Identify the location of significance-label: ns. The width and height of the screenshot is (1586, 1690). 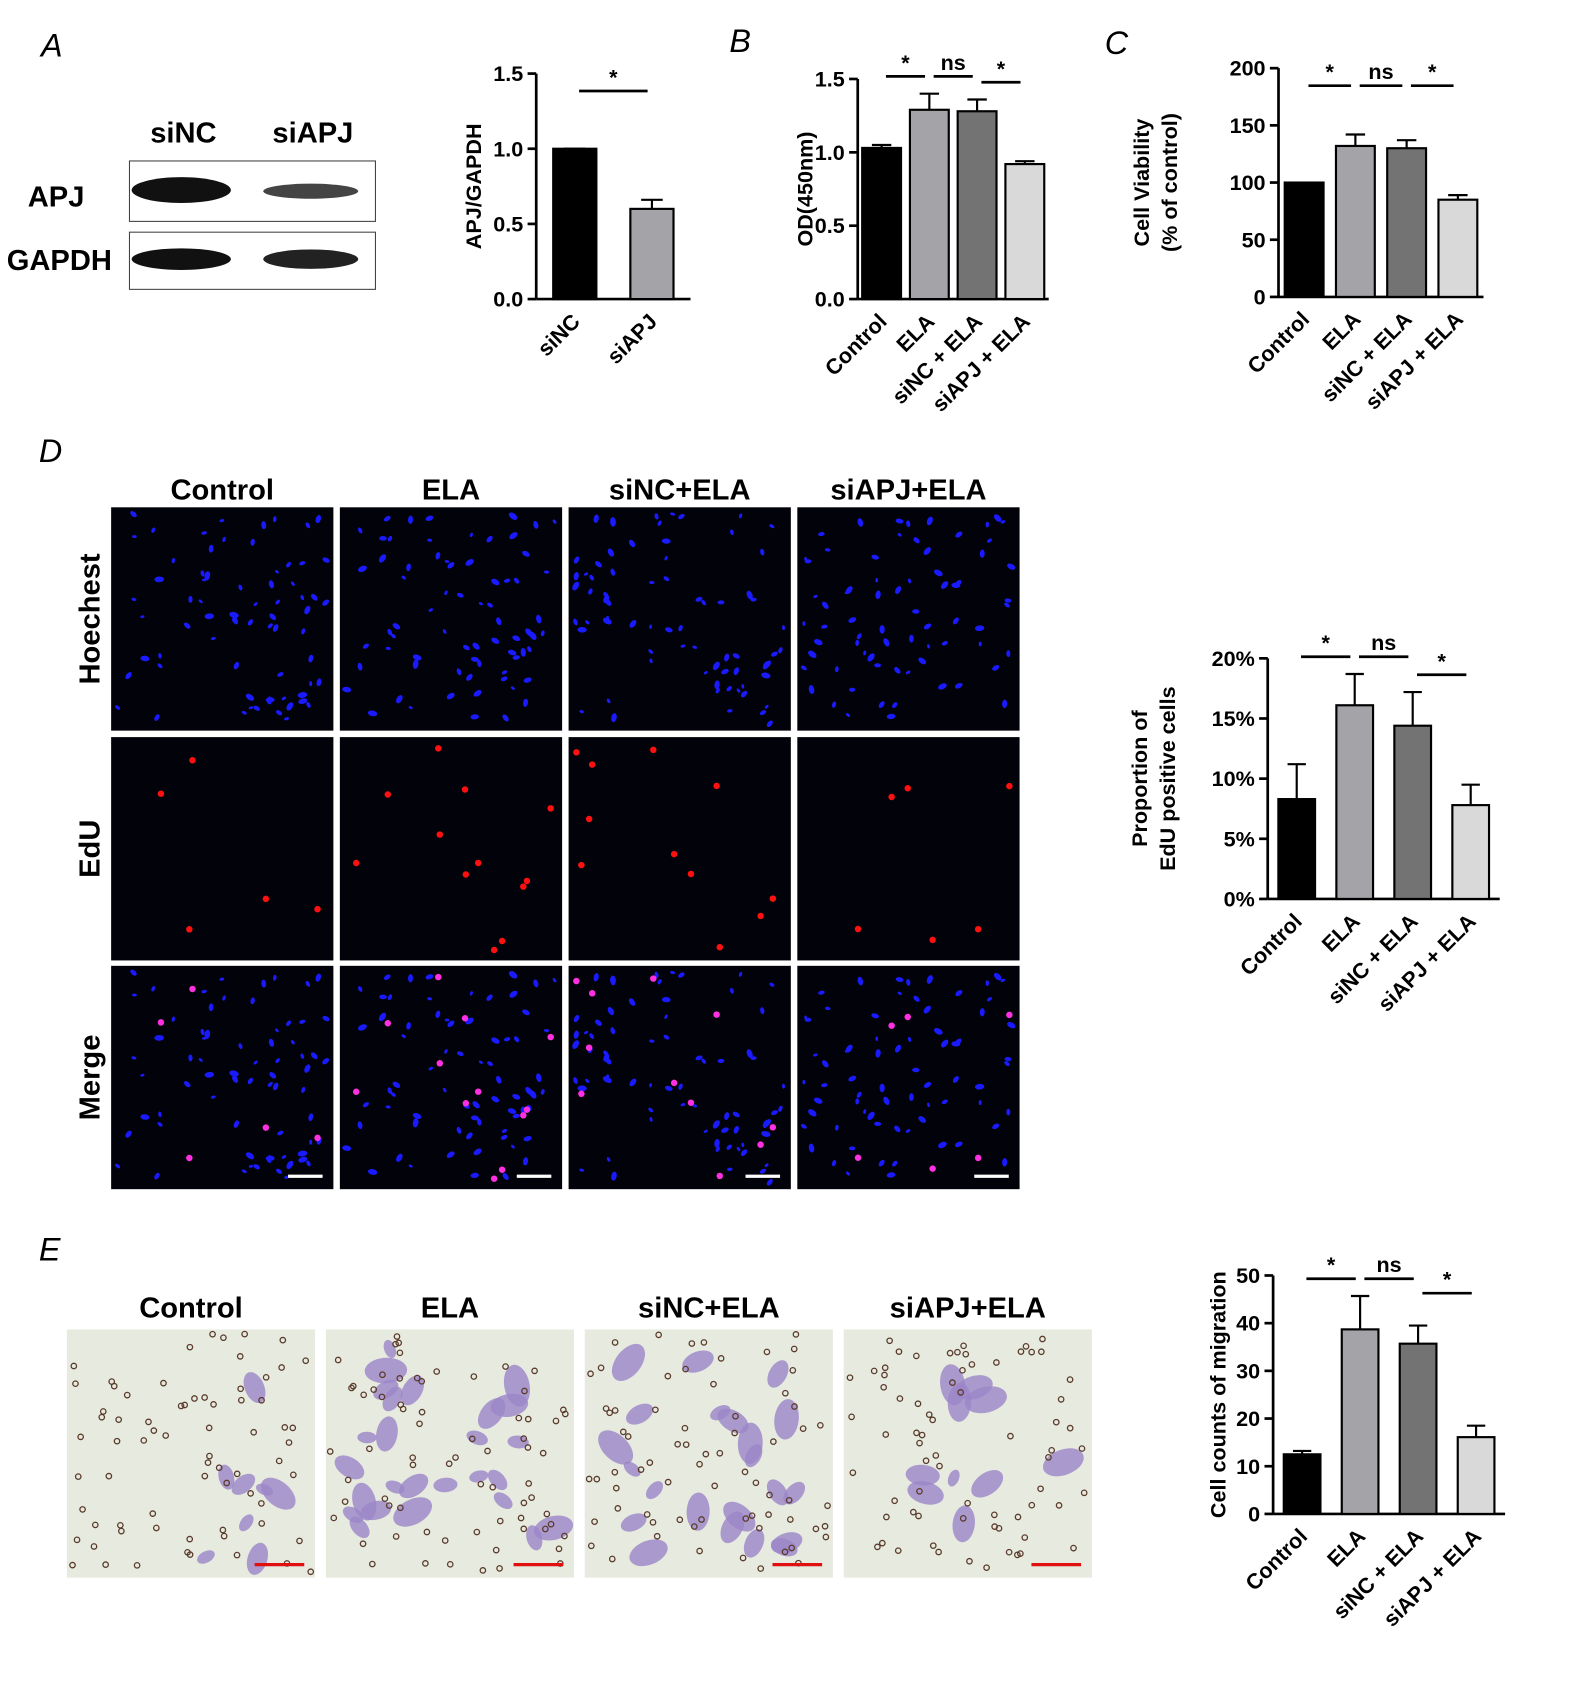
(1380, 71).